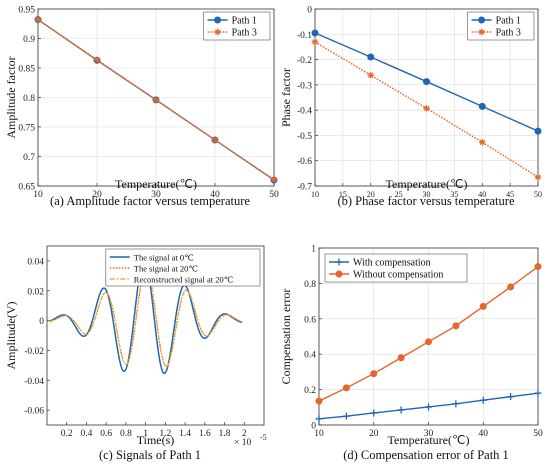  Describe the element at coordinates (510, 194) in the screenshot. I see `x-tick-label: 45` at that location.